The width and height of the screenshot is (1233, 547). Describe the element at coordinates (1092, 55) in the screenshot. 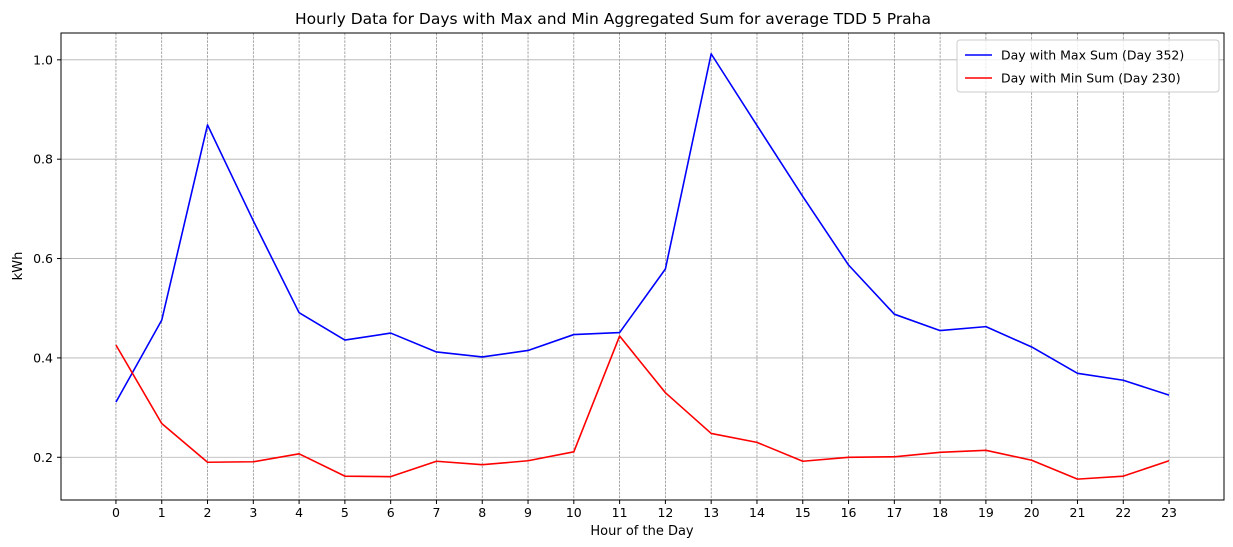

I see `legend-label-max: Day with Max Sum (Day 352)` at that location.